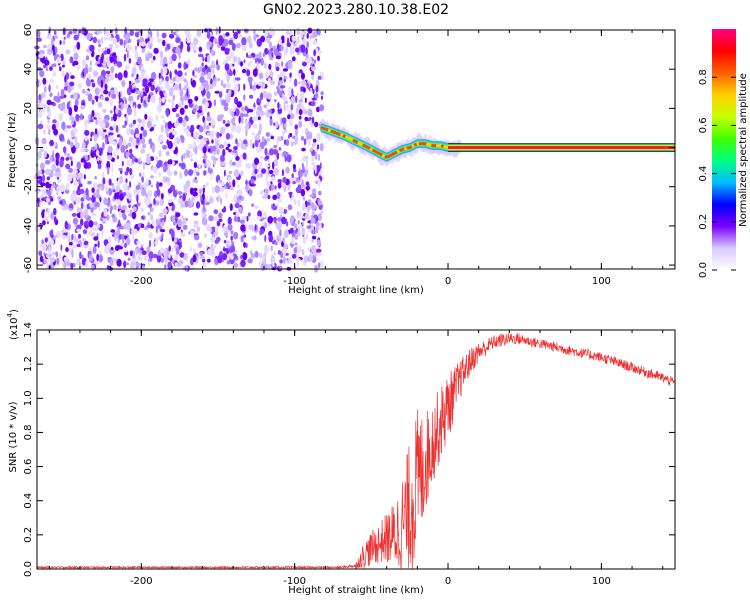  I want to click on colorbar-tick-label: 0.0, so click(703, 270).